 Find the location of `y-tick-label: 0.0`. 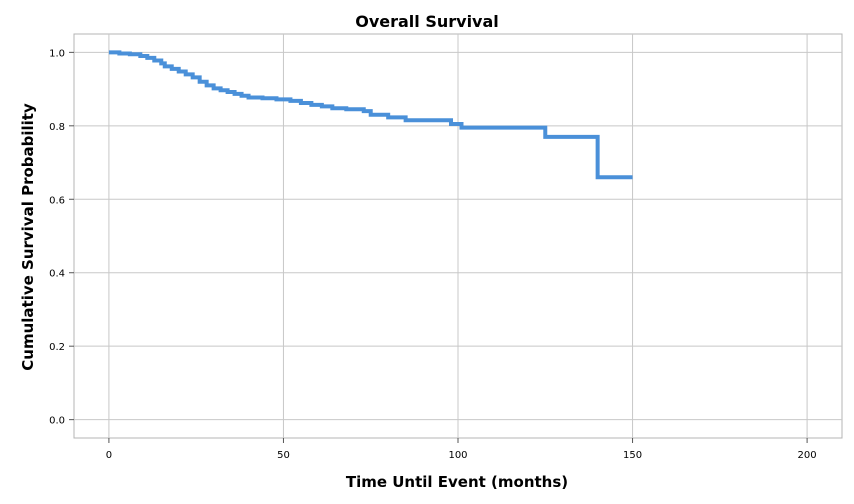

y-tick-label: 0.0 is located at coordinates (57, 421).